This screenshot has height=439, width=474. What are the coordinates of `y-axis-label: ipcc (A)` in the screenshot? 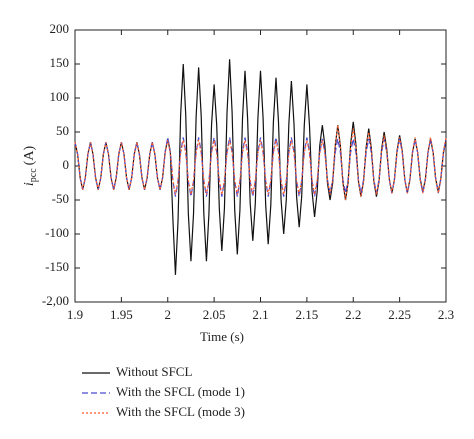 It's located at (30, 166).